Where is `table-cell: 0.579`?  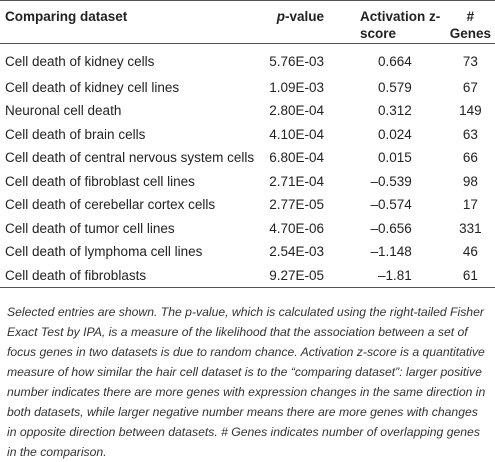 table-cell: 0.579 is located at coordinates (394, 87).